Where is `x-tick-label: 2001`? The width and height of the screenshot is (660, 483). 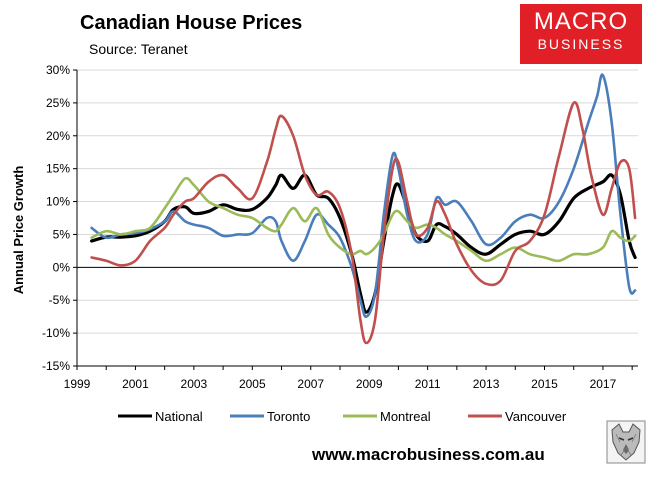
x-tick-label: 2001 is located at coordinates (135, 384).